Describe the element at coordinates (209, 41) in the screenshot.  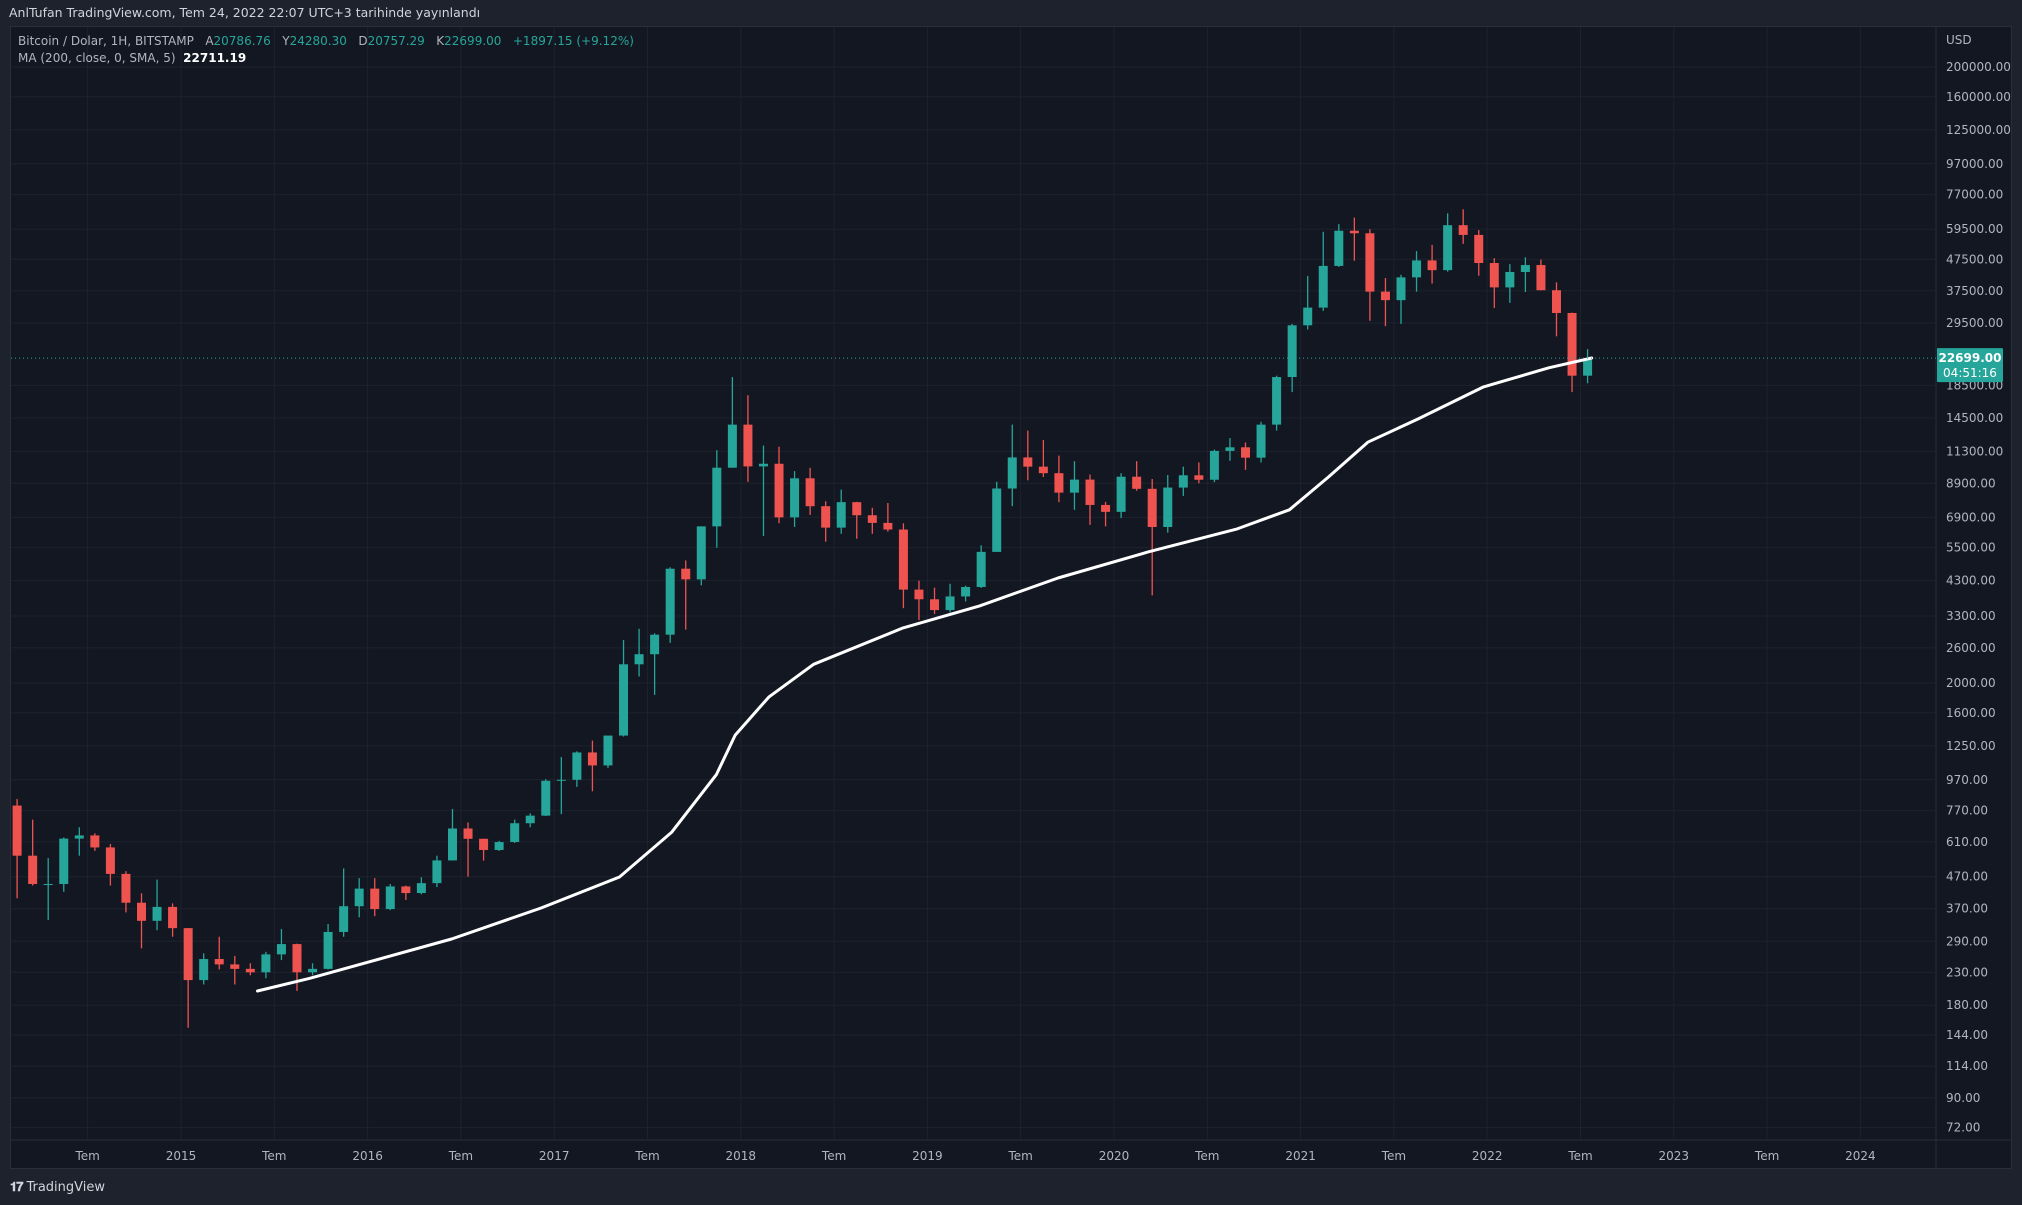
I see `open-label: A` at that location.